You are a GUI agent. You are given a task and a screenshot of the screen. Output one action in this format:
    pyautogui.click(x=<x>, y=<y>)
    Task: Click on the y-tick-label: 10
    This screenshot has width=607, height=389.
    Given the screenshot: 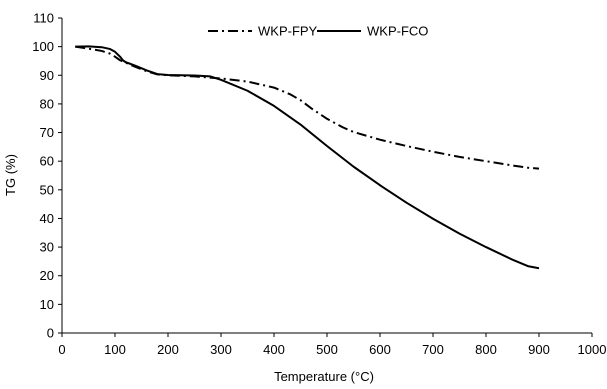 What is the action you would take?
    pyautogui.click(x=47, y=304)
    